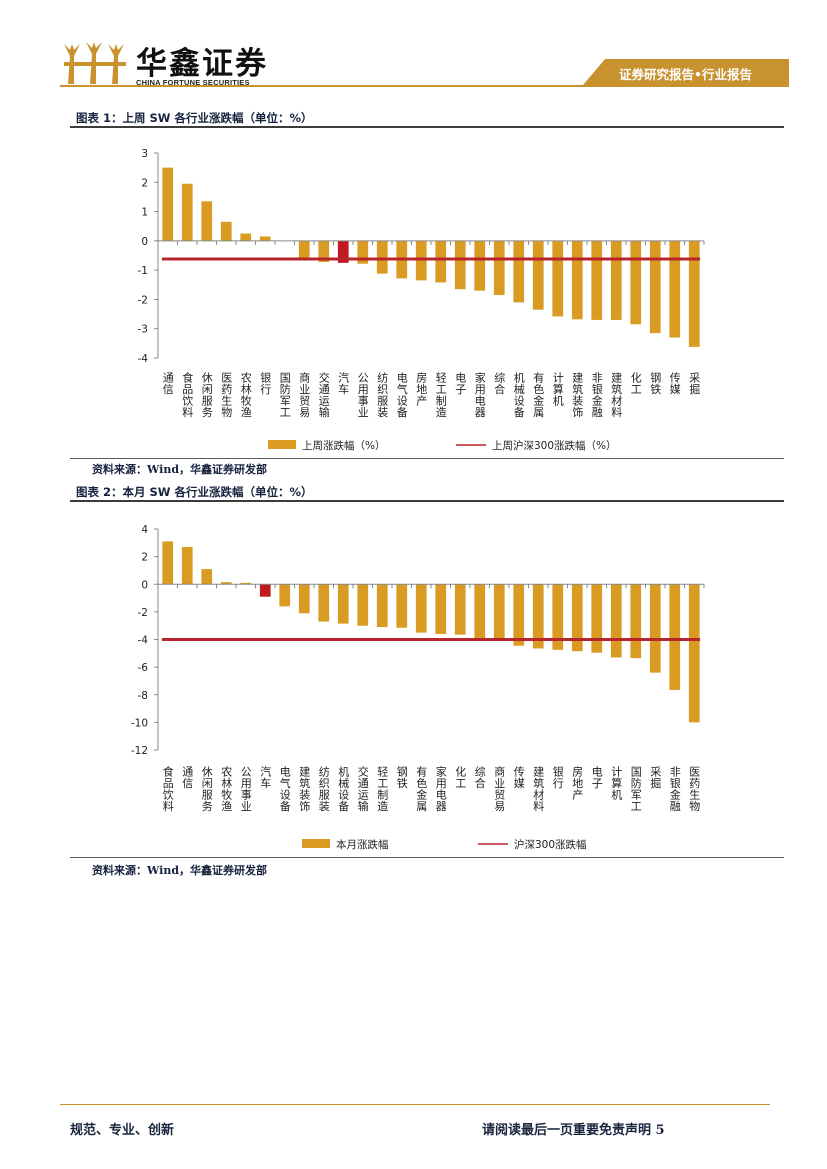  What do you see at coordinates (284, 395) in the screenshot?
I see `category-label: 国防军工` at bounding box center [284, 395].